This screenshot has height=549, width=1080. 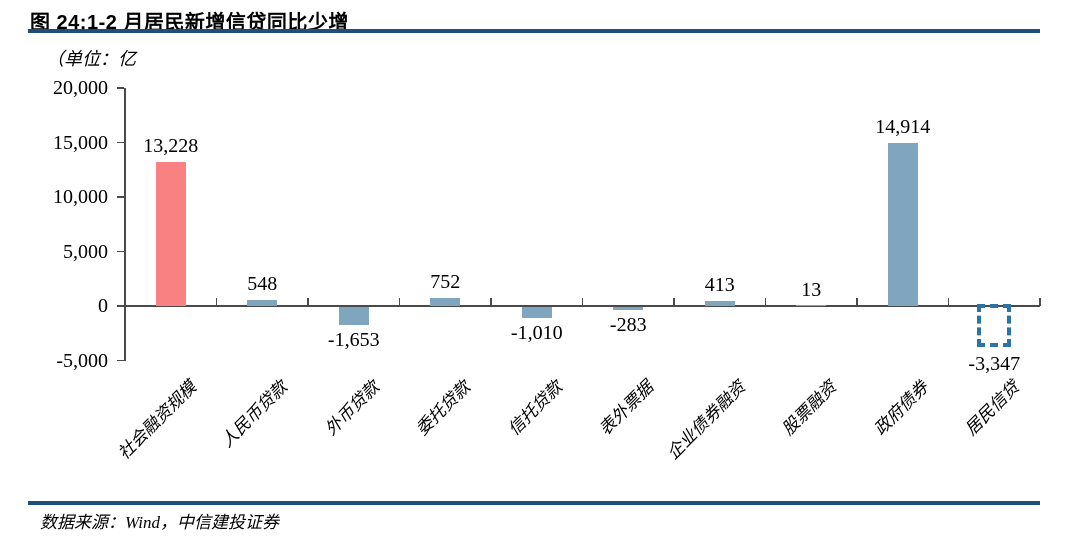 I want to click on unit-label: （单位：亿, so click(x=91, y=59).